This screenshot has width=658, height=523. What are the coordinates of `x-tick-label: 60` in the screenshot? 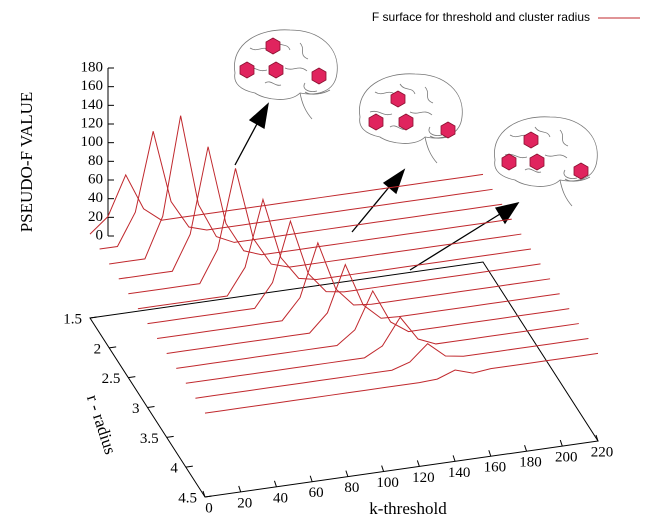 It's located at (316, 493).